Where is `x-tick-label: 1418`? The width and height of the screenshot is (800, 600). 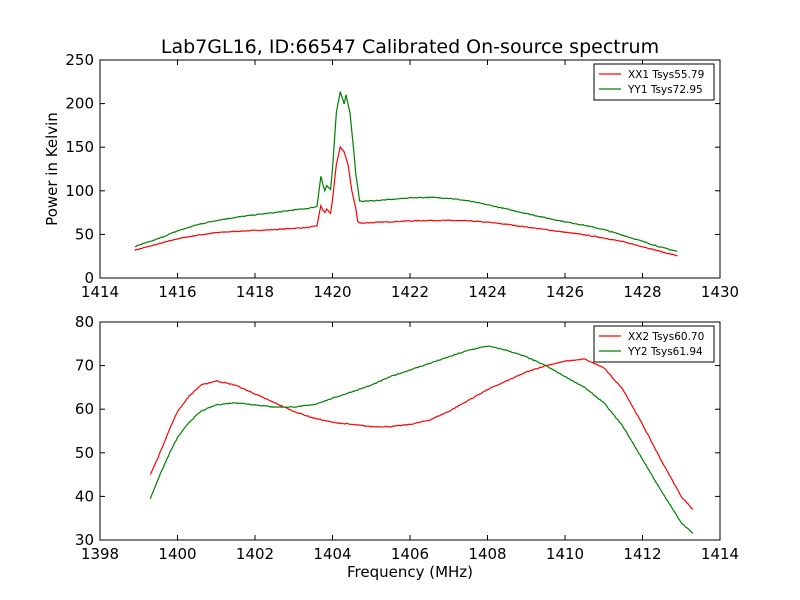
x-tick-label: 1418 is located at coordinates (255, 292).